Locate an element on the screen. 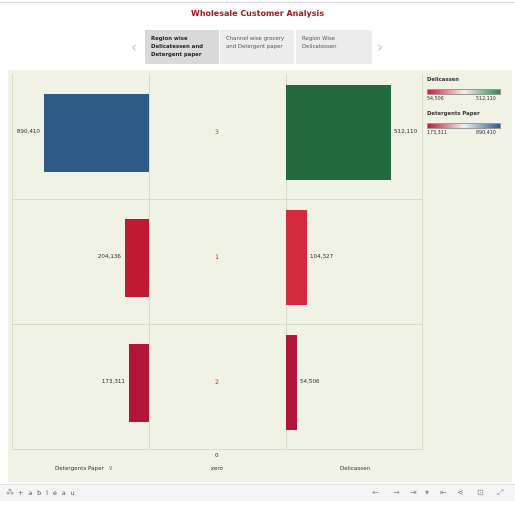  tableau-logo-icon: ⁂ is located at coordinates (10, 492).